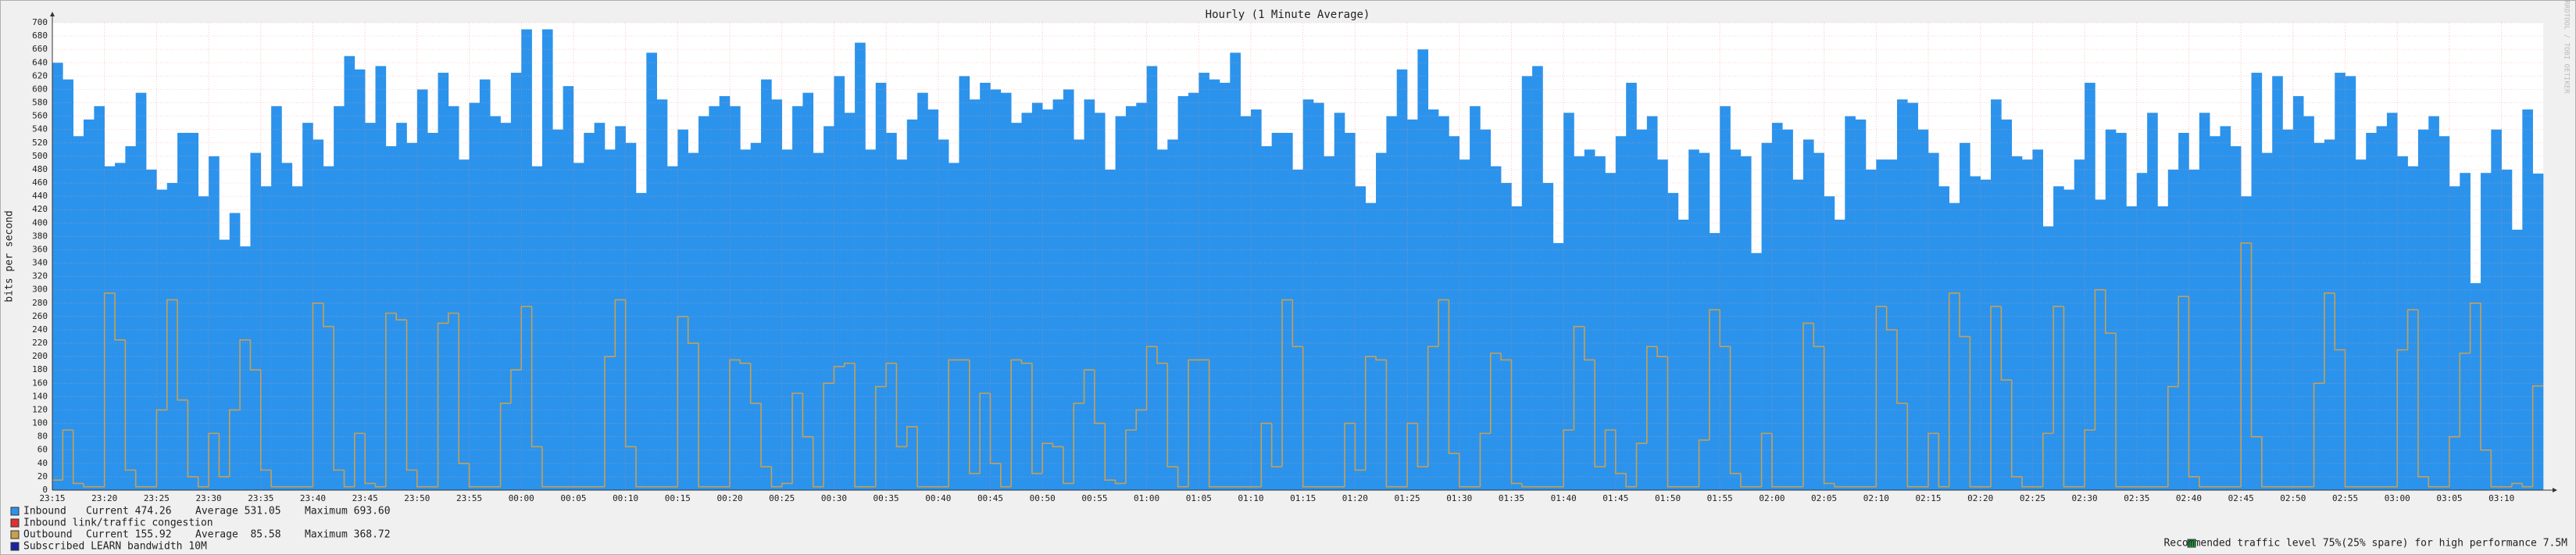 The image size is (2576, 555). Describe the element at coordinates (1288, 15) in the screenshot. I see `chart-title: Hourly (1 Minute Average)` at that location.